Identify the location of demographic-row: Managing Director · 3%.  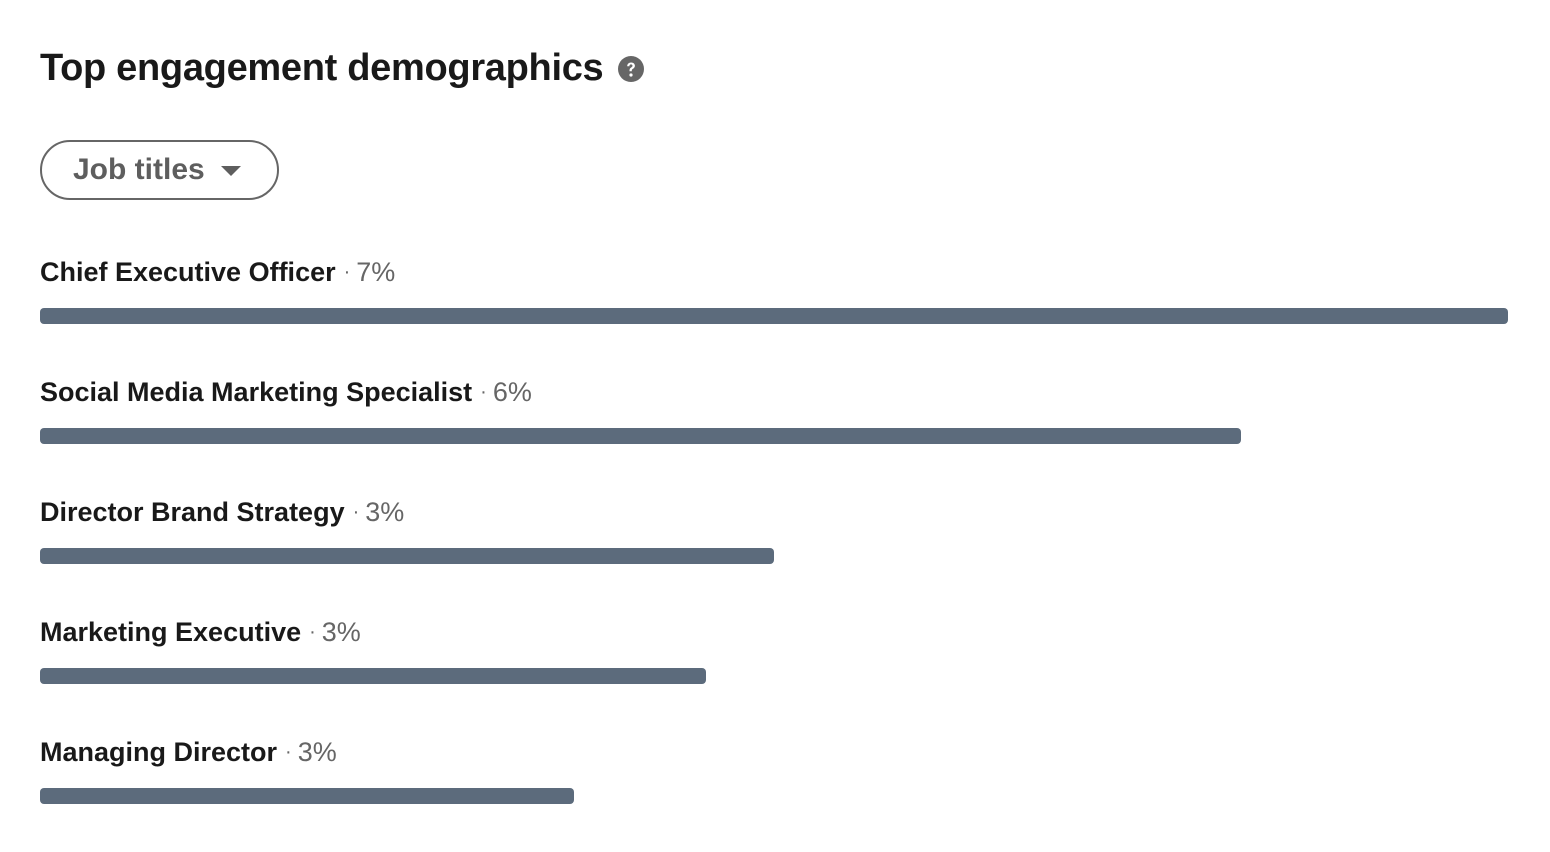
(775, 792).